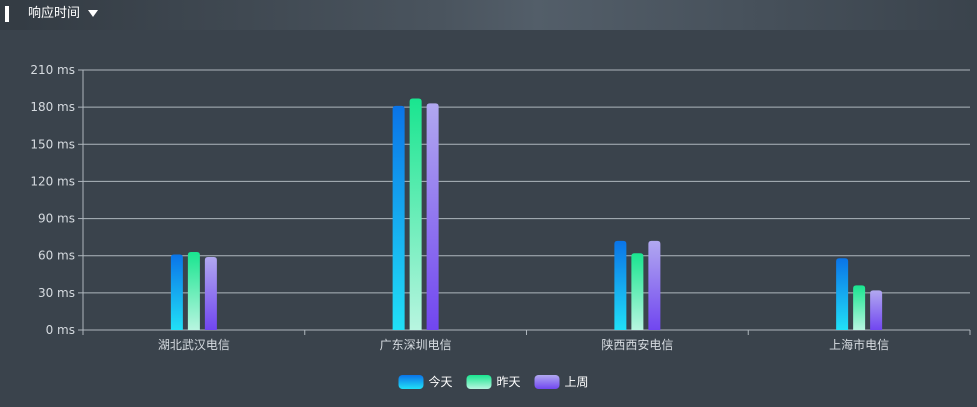  Describe the element at coordinates (56, 293) in the screenshot. I see `y-tick-label: 30 ms` at that location.